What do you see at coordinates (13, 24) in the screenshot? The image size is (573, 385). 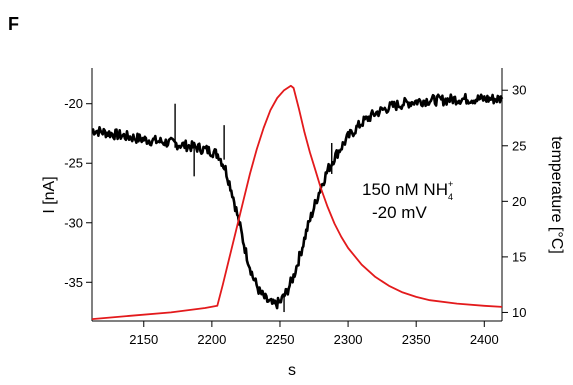 I see `panel-label: F` at bounding box center [13, 24].